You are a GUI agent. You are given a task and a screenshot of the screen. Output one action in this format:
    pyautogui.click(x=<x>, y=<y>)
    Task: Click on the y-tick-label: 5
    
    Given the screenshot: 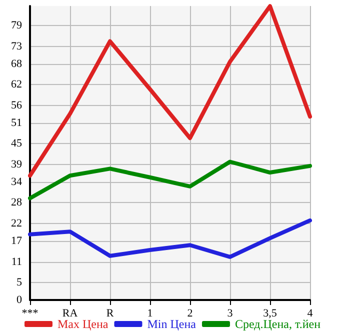 What is the action you would take?
    pyautogui.click(x=19, y=282)
    